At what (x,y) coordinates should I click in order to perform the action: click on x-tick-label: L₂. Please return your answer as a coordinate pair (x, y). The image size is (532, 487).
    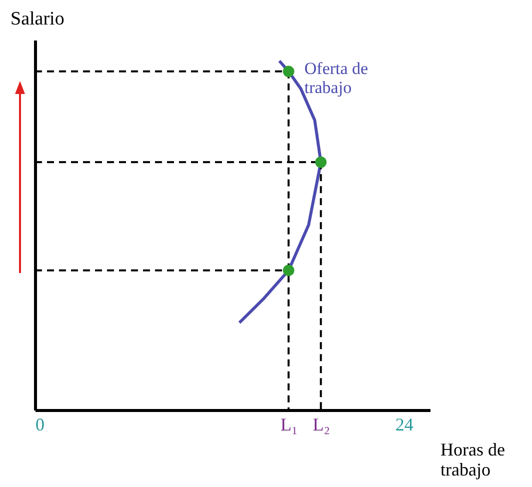
    Looking at the image, I should click on (321, 424).